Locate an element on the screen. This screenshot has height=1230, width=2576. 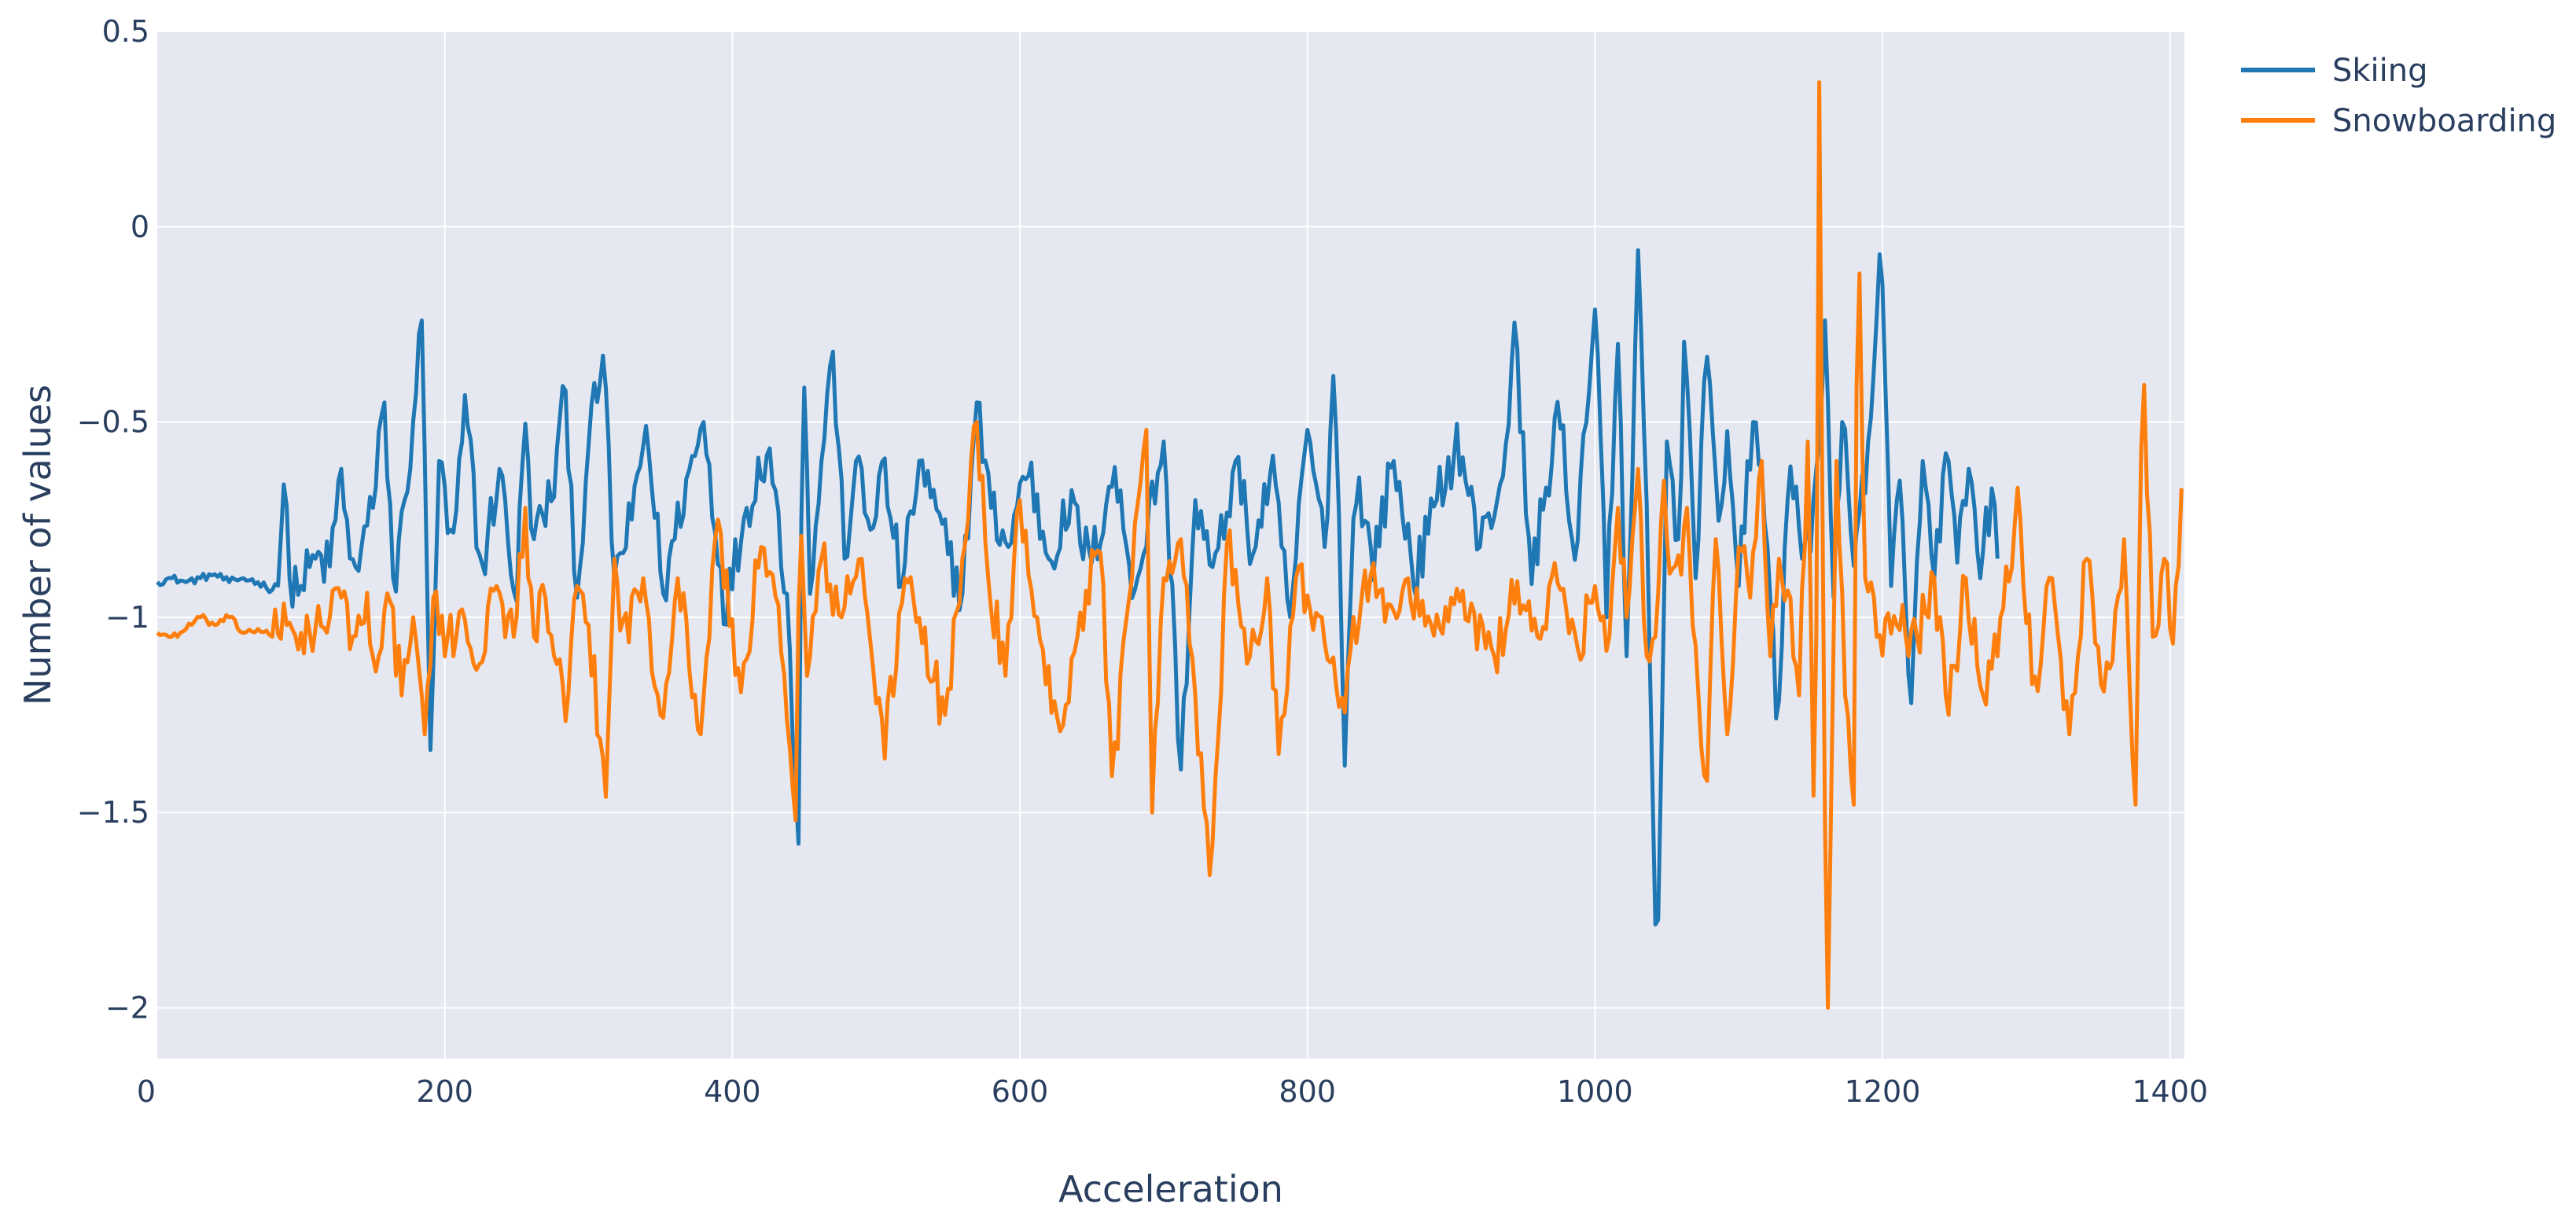
x-tick-label: 1200 is located at coordinates (1883, 1091).